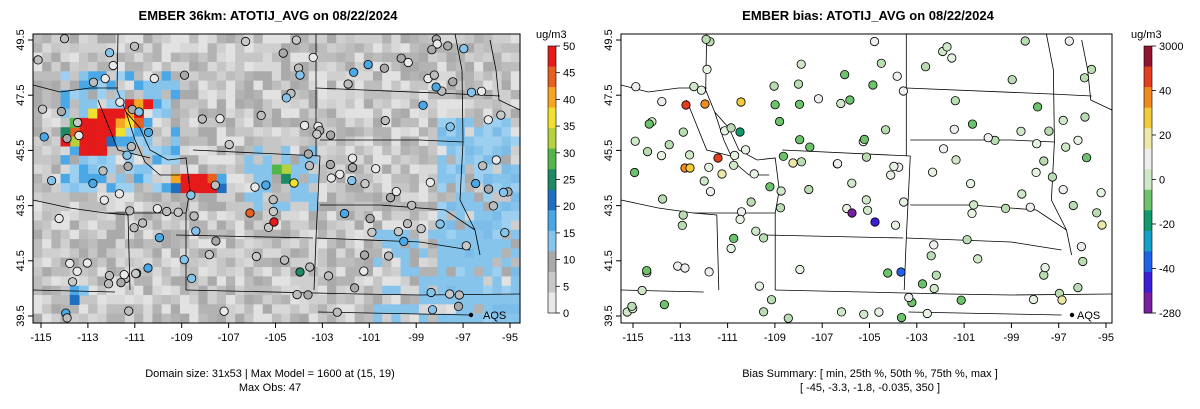 The height and width of the screenshot is (409, 1200). What do you see at coordinates (1171, 47) in the screenshot?
I see `colorbar-tick-label: 3000` at bounding box center [1171, 47].